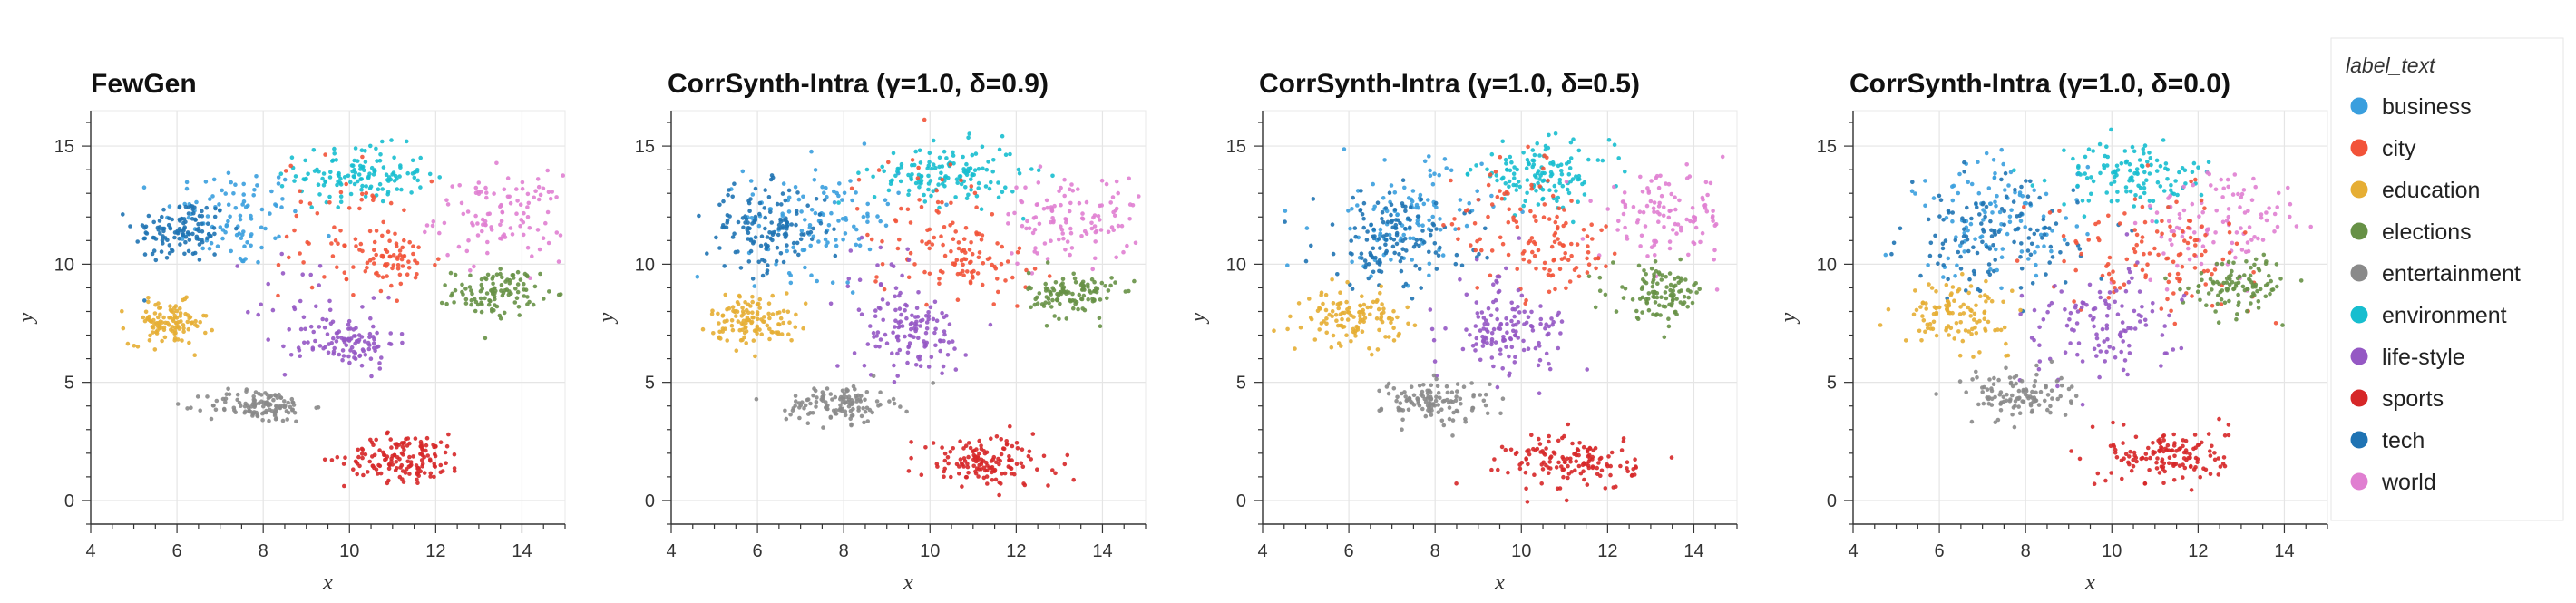 Image resolution: width=2576 pixels, height=603 pixels. I want to click on x-tick-label: 10, so click(349, 551).